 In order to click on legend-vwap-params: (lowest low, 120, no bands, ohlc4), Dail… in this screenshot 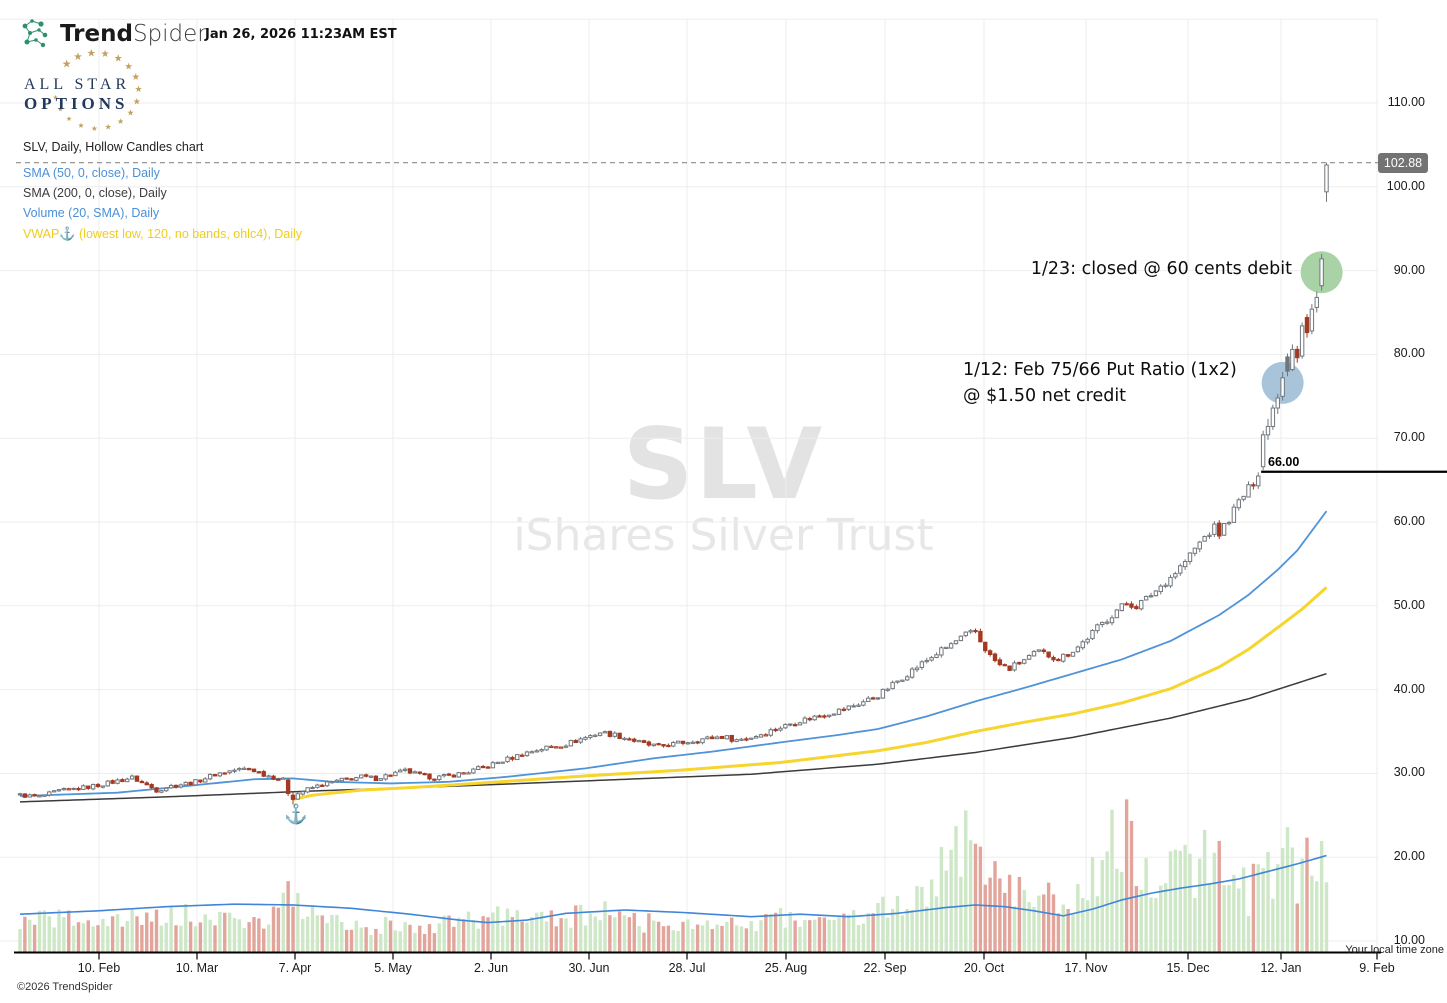, I will do `click(189, 234)`.